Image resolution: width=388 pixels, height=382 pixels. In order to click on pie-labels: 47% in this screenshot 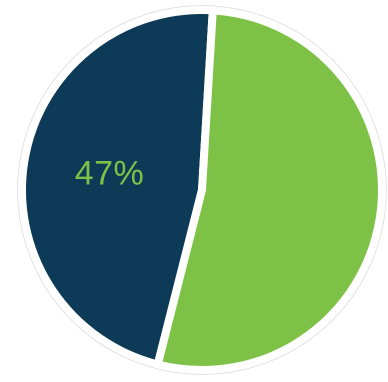, I will do `click(110, 174)`.